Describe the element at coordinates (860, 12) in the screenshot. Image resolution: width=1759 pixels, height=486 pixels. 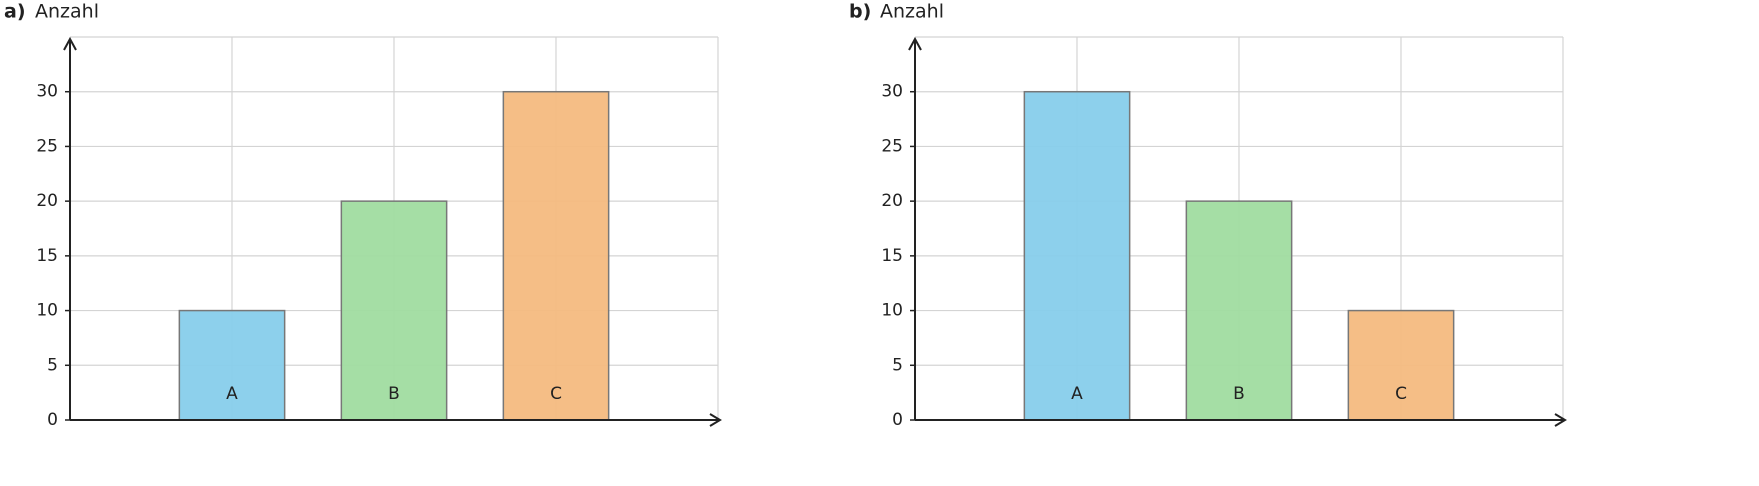
I see `panel-label: b)` at that location.